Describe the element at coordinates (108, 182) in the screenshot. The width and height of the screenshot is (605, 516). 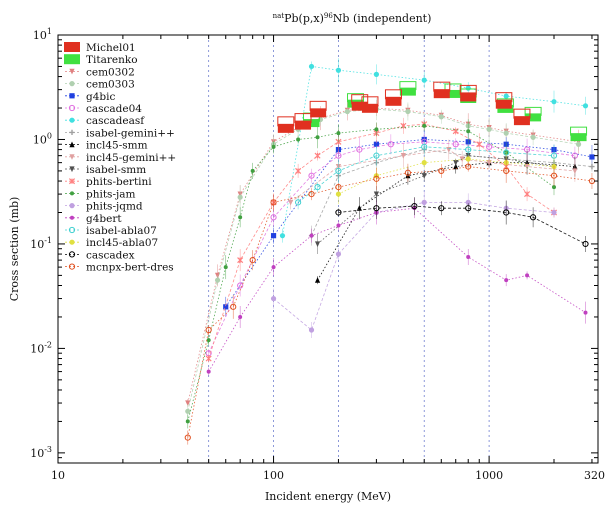
I see `legend-item: phits-bertini` at that location.